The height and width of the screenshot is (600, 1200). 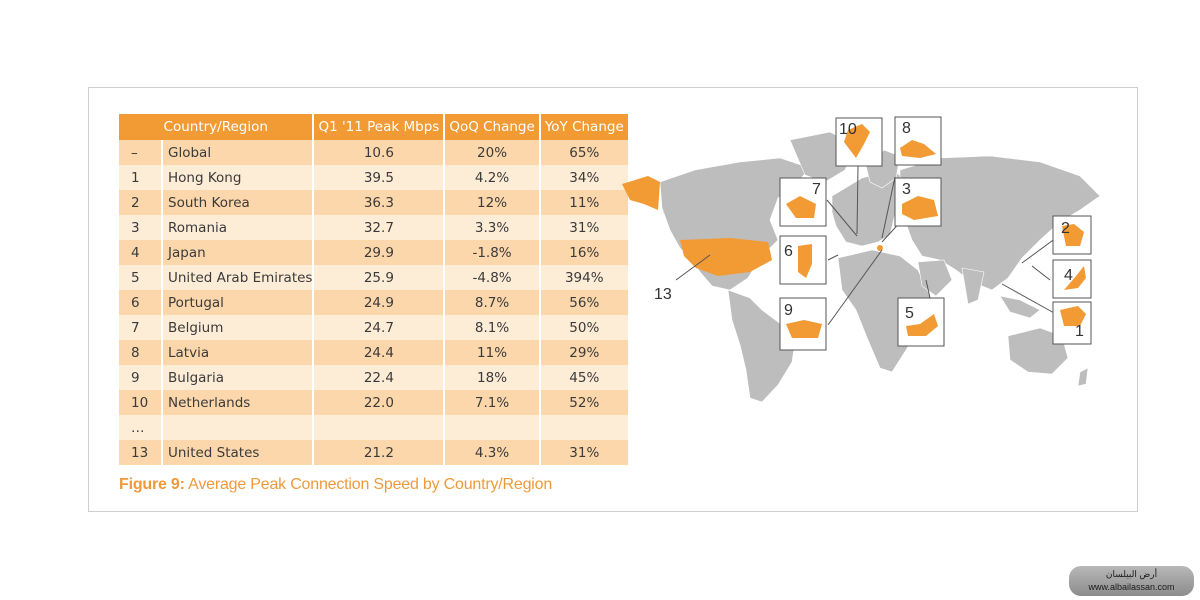 I want to click on cell-country: Hong Kong, so click(x=238, y=177).